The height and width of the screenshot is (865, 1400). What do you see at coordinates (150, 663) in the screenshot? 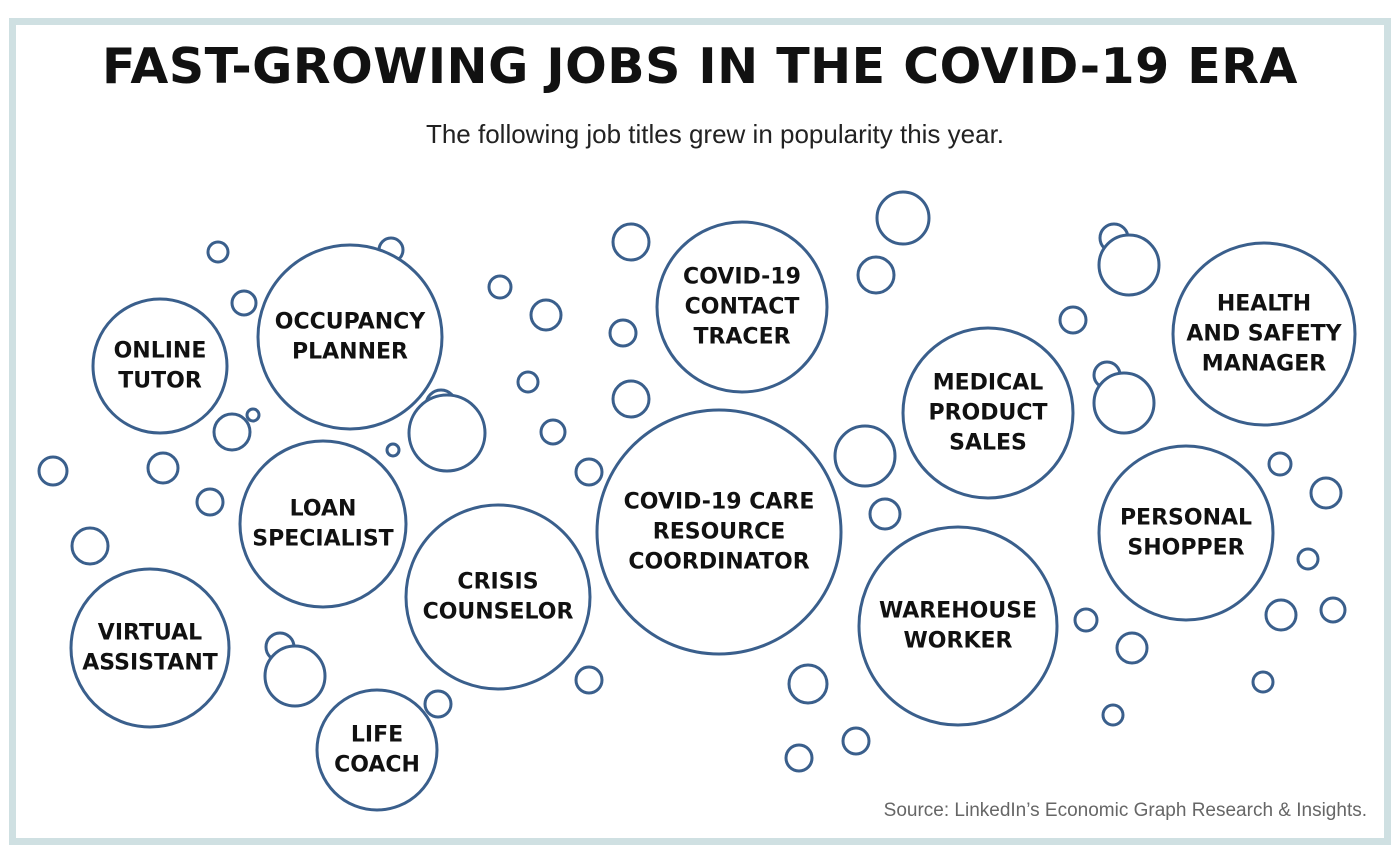
I see `job-label-line: ASSISTANT` at bounding box center [150, 663].